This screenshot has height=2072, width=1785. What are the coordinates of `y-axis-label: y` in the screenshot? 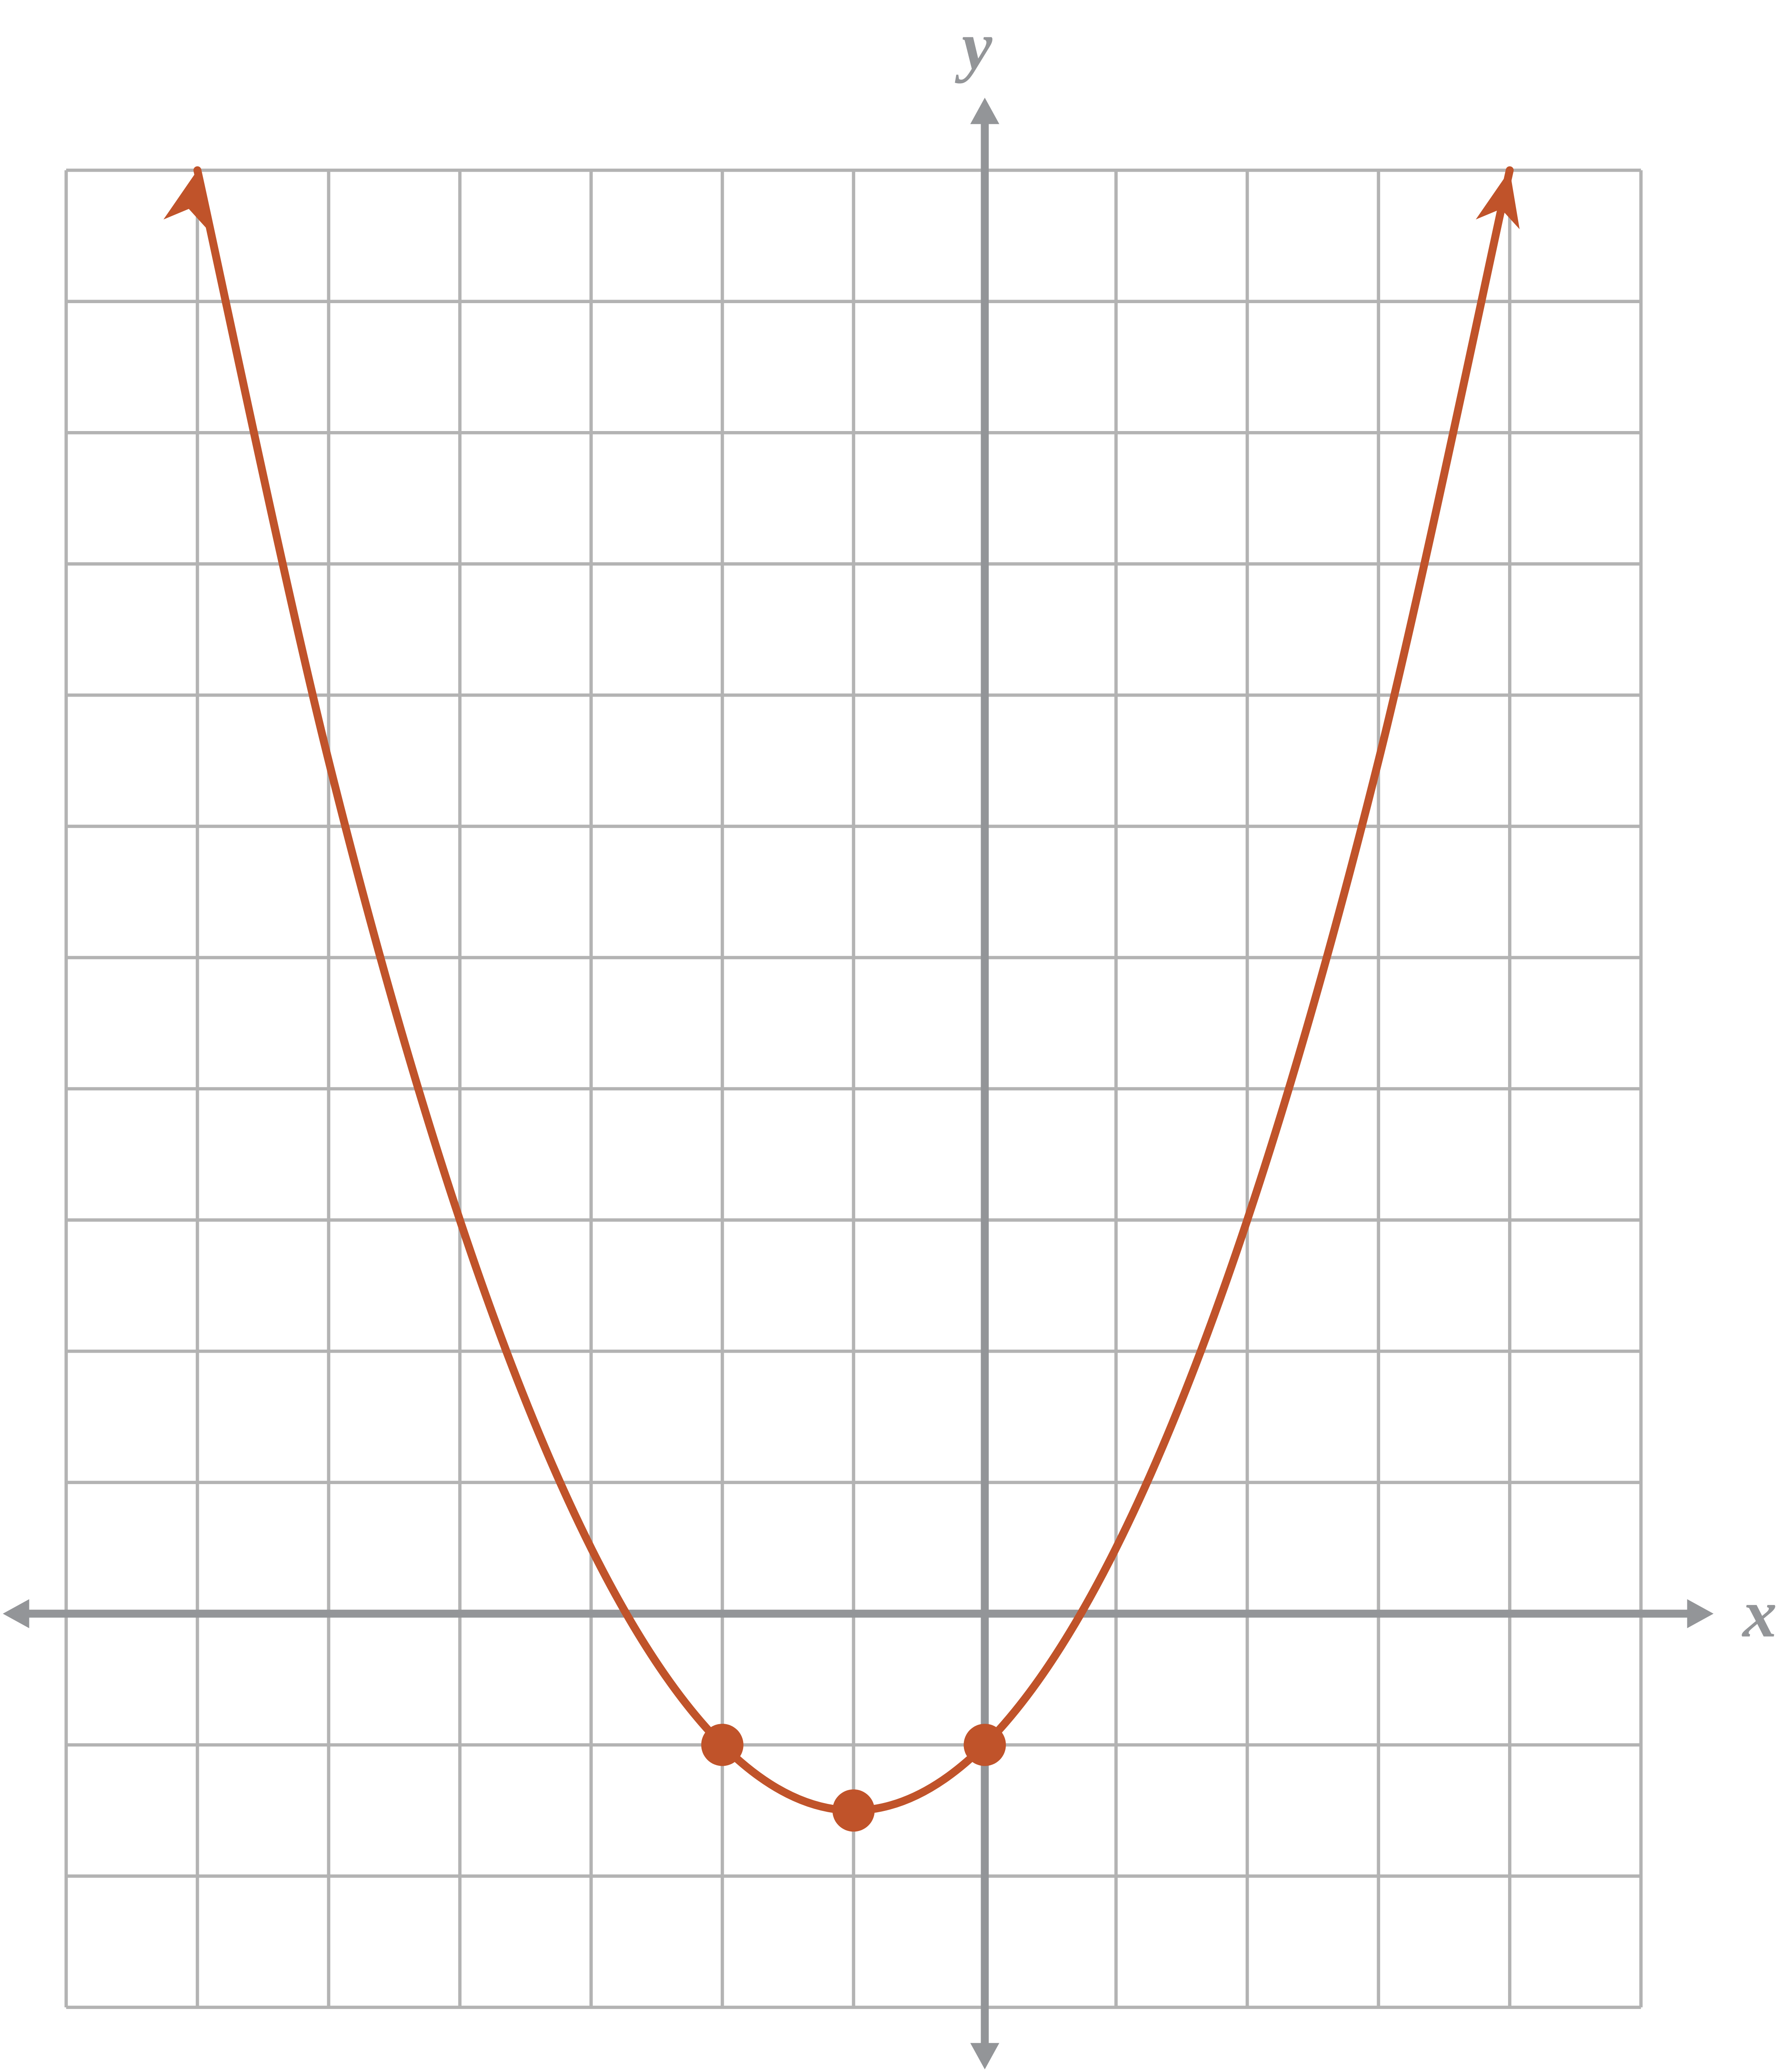 It's located at (973, 45).